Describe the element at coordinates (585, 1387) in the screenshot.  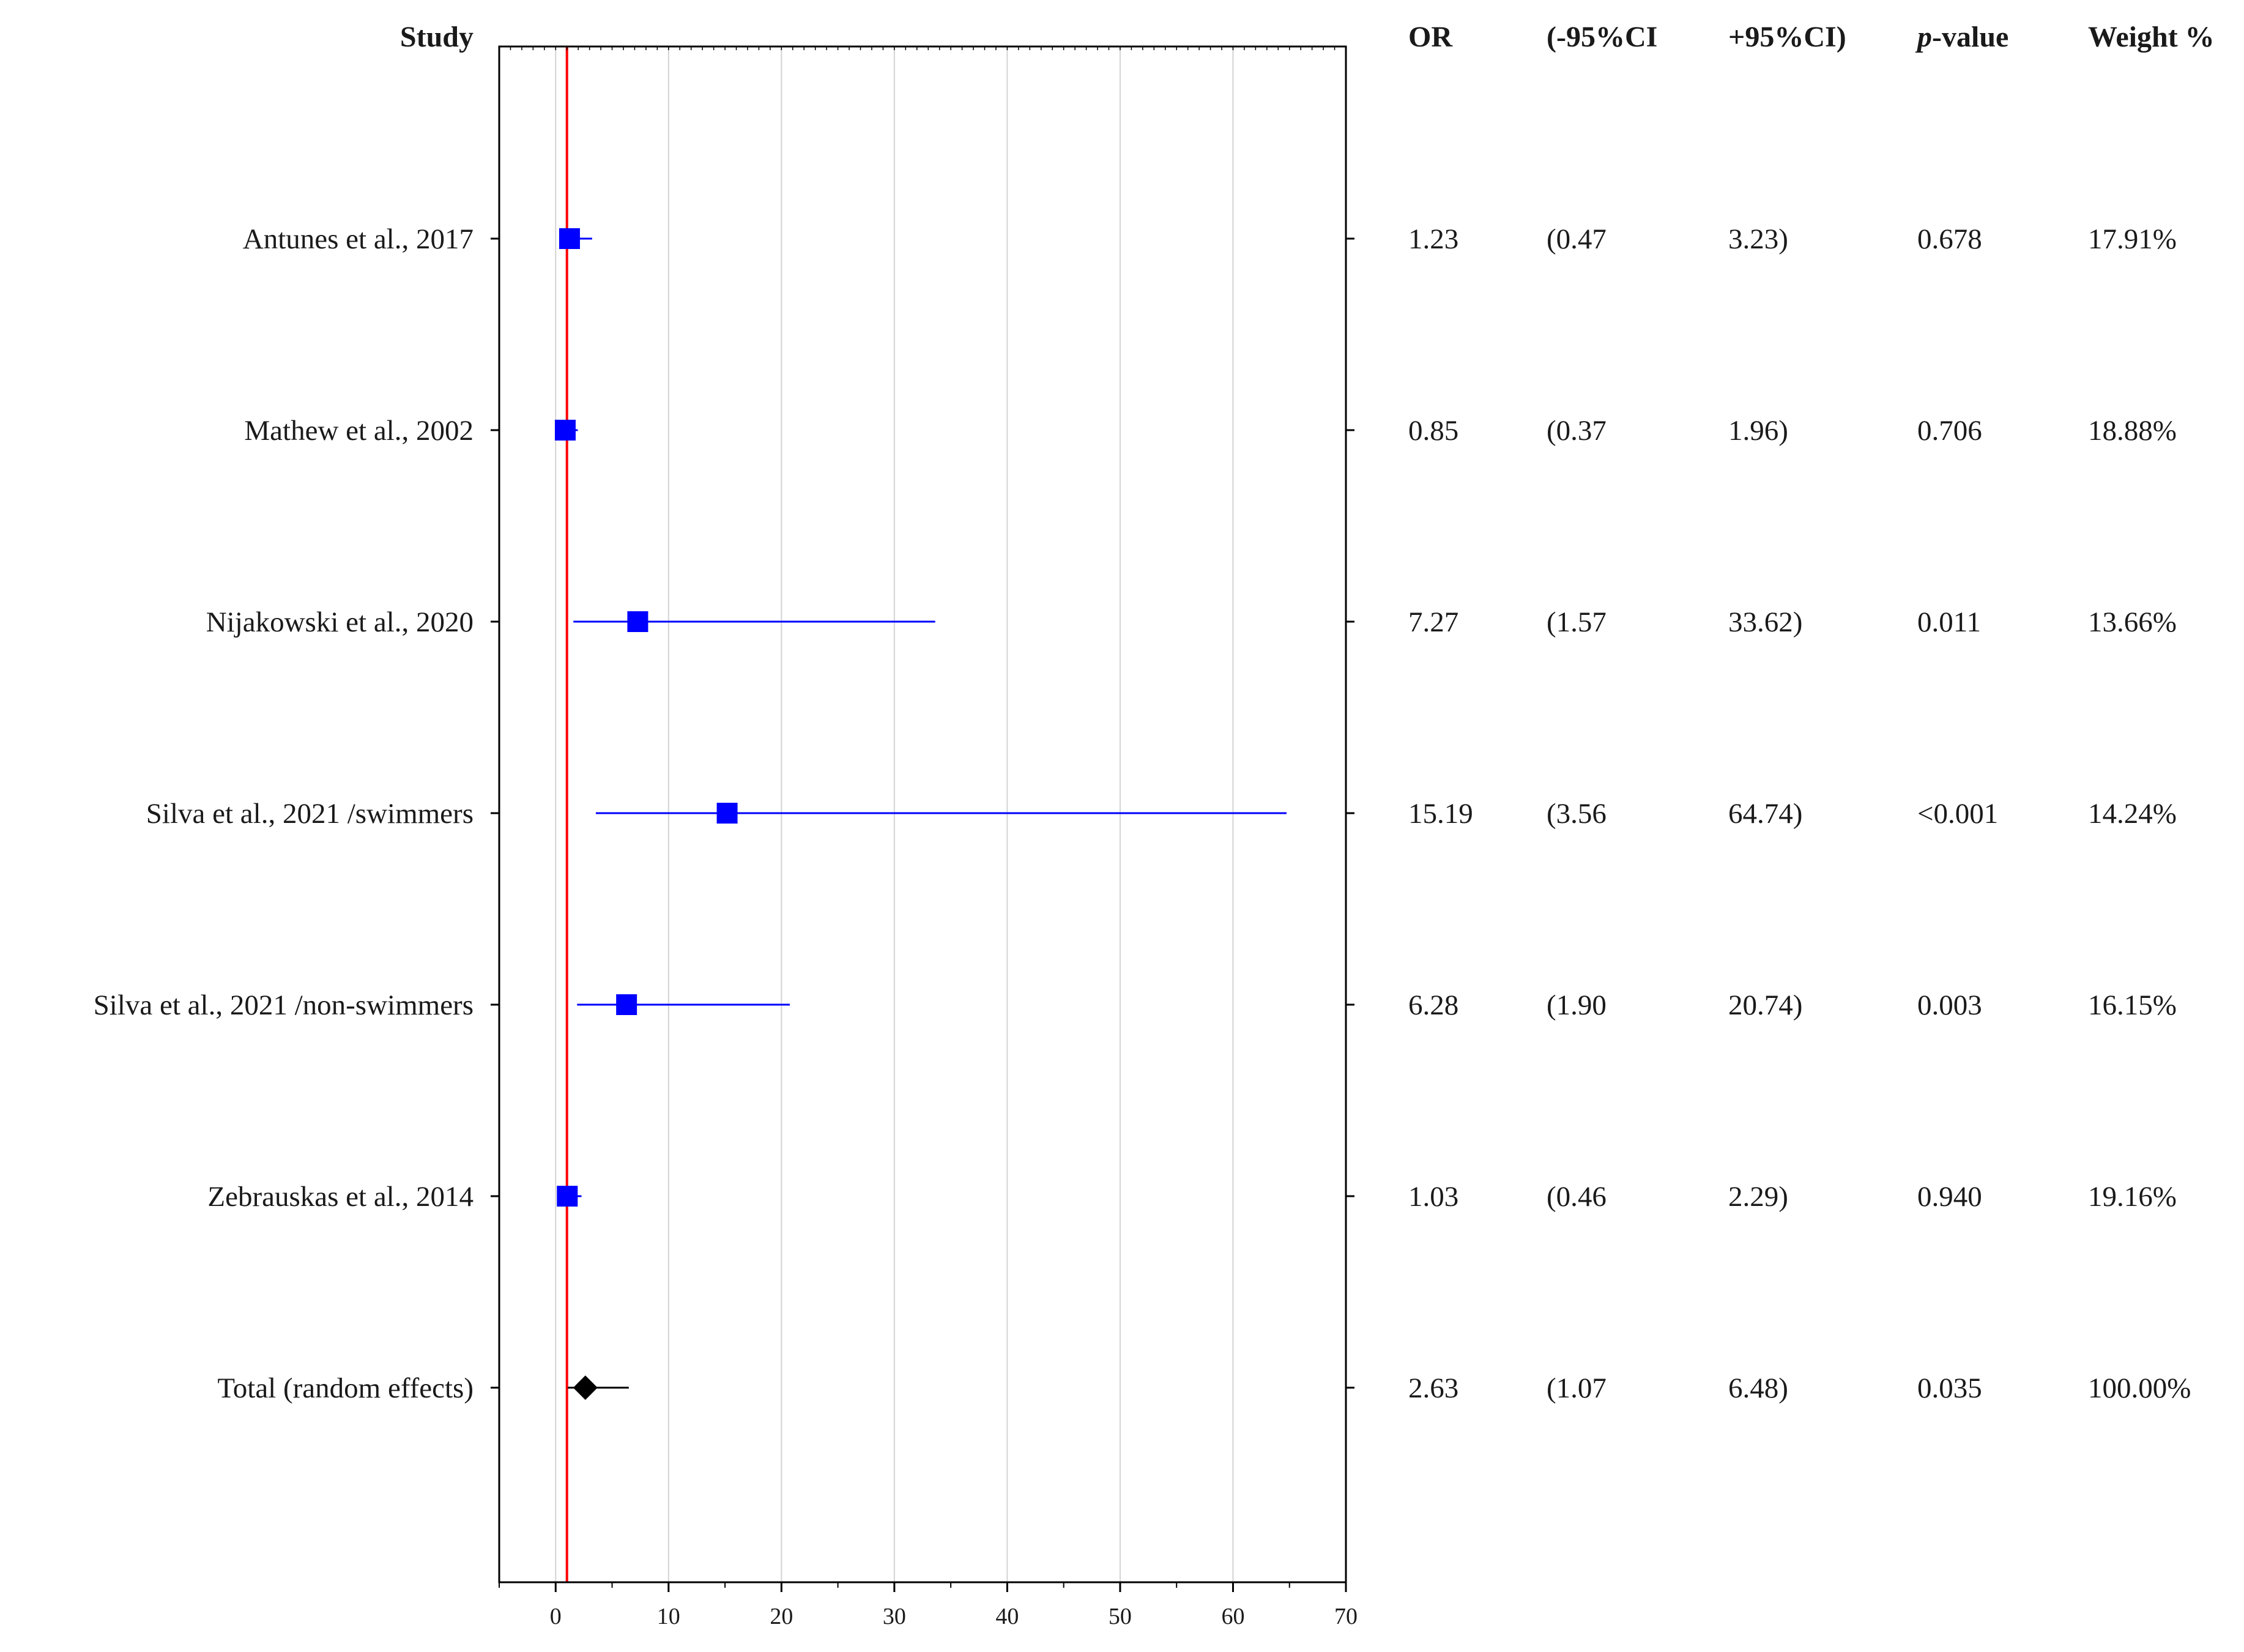
I see `total-diamond-marker` at that location.